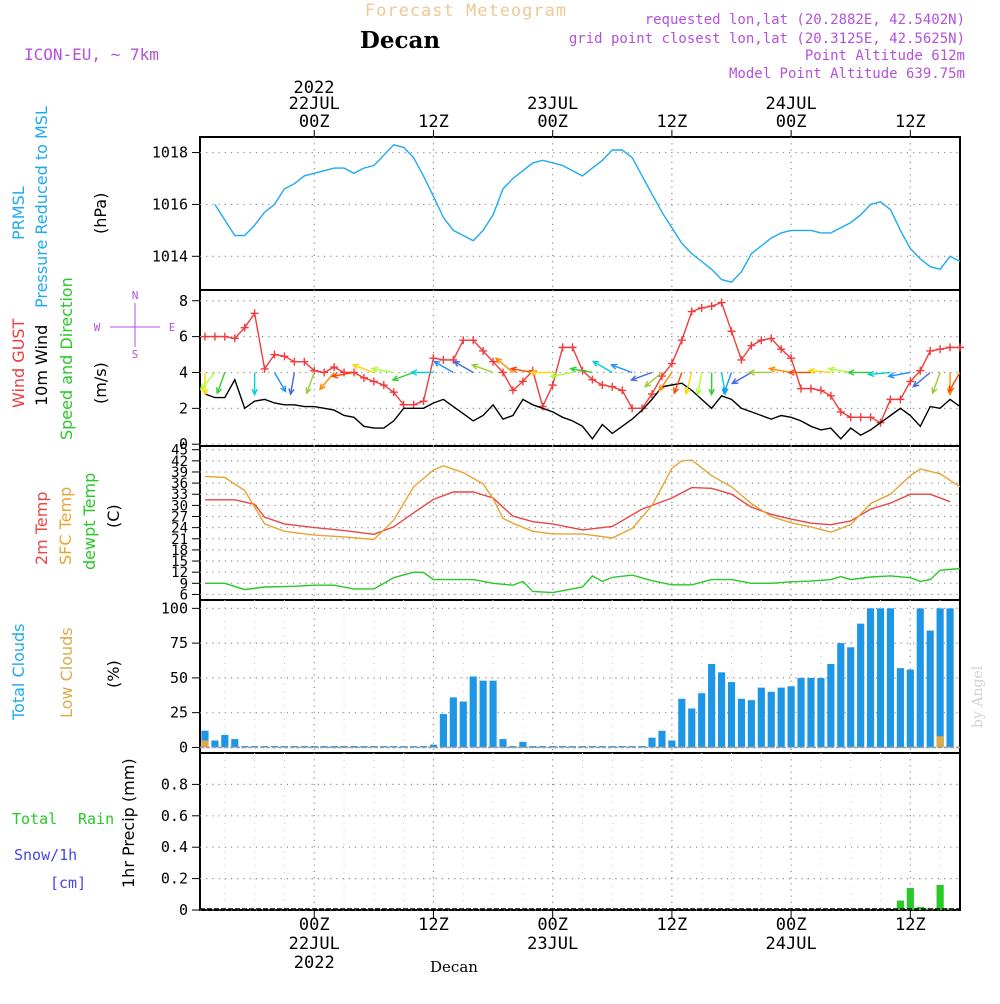 The image size is (1000, 1004). What do you see at coordinates (583, 580) in the screenshot?
I see `temperature-line-dewpt-temp` at bounding box center [583, 580].